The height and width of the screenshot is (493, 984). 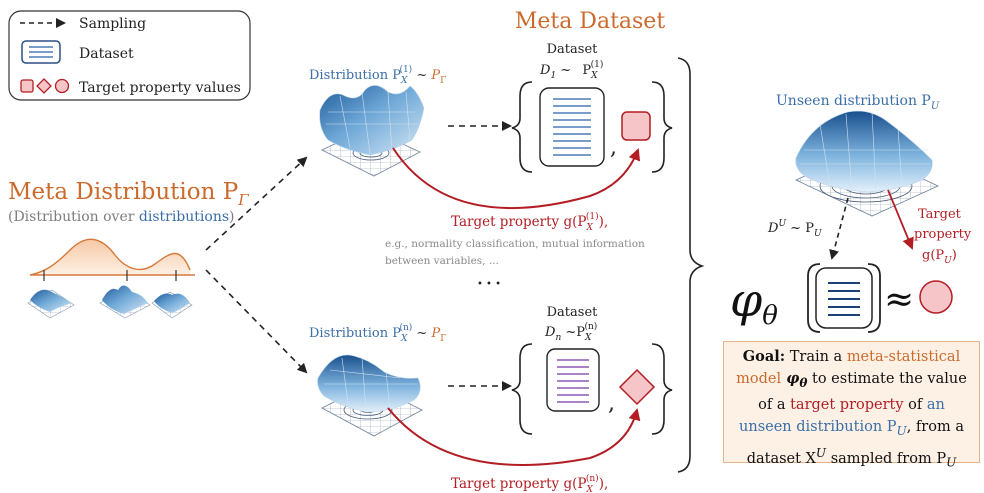 What do you see at coordinates (848, 368) in the screenshot?
I see `goal-model-words: meta-statistical model` at bounding box center [848, 368].